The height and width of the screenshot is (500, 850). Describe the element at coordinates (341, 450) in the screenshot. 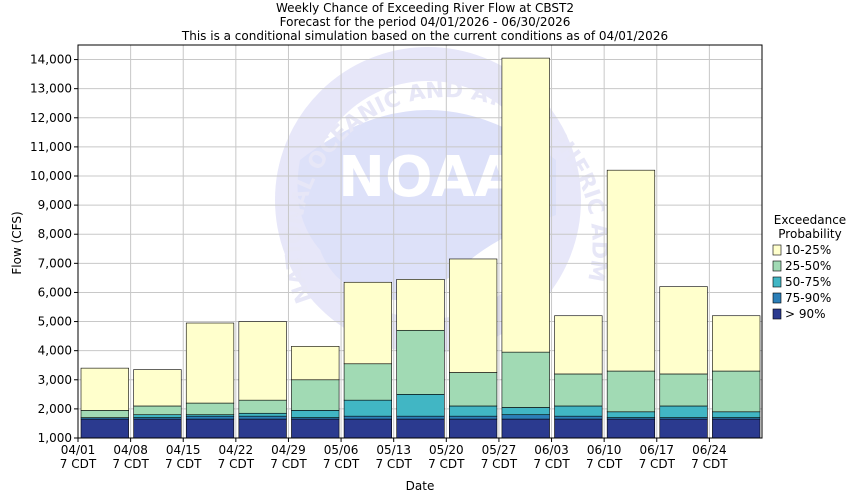

I see `x-tick-label: 05/06` at that location.